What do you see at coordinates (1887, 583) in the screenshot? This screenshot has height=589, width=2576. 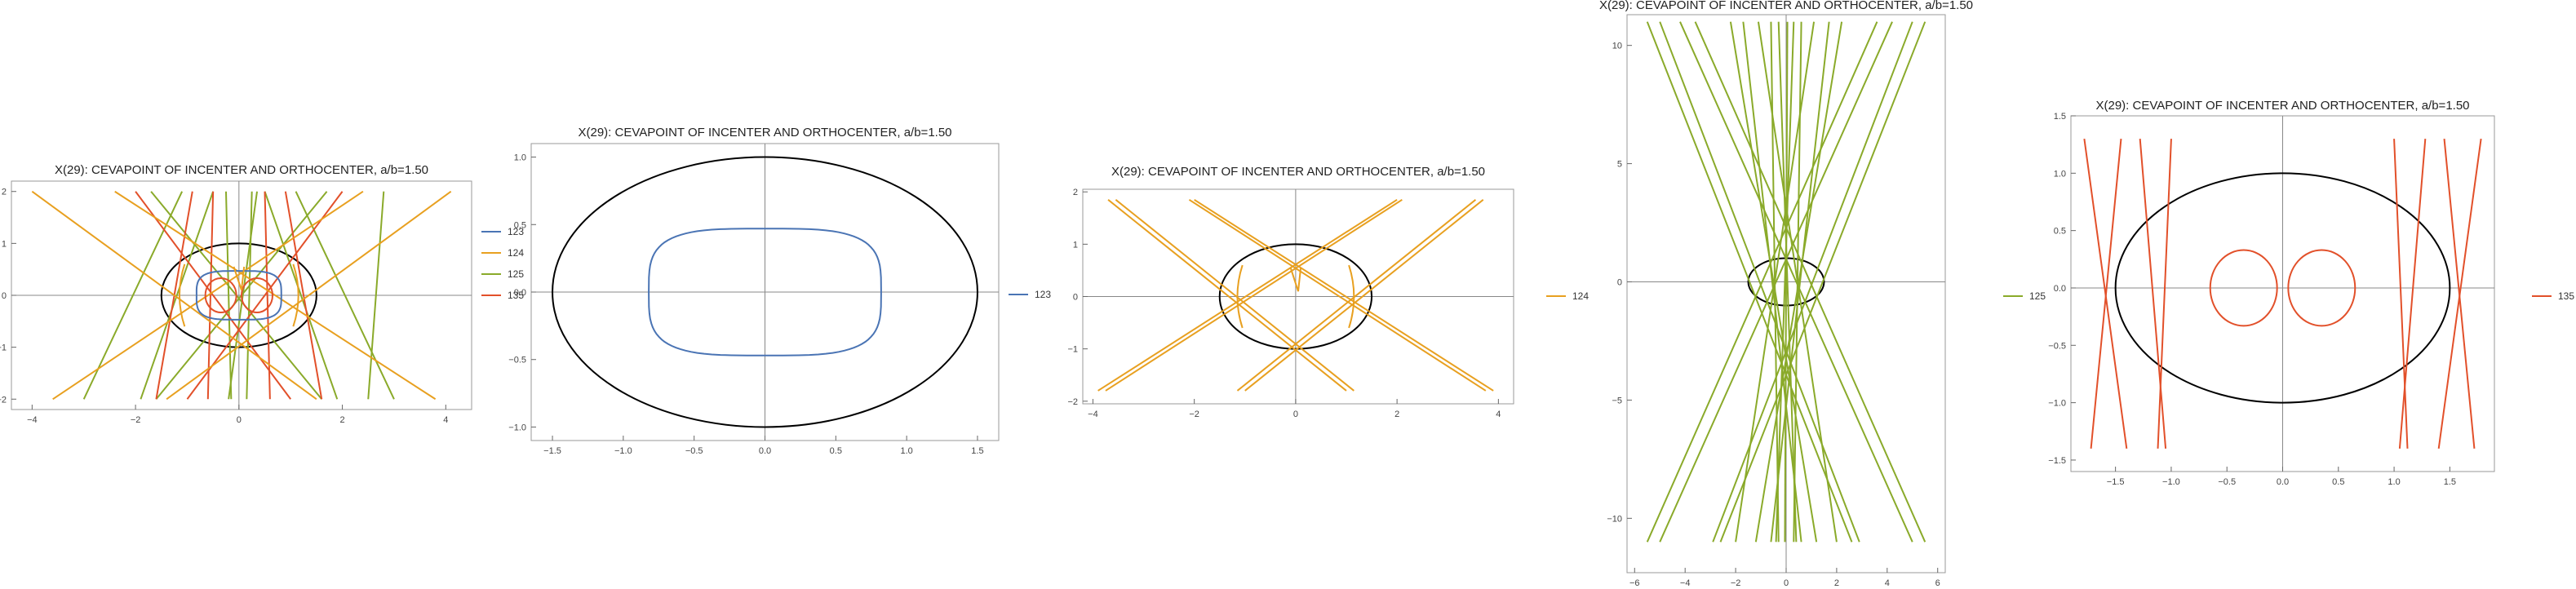 I see `x-tick-label: 4` at bounding box center [1887, 583].